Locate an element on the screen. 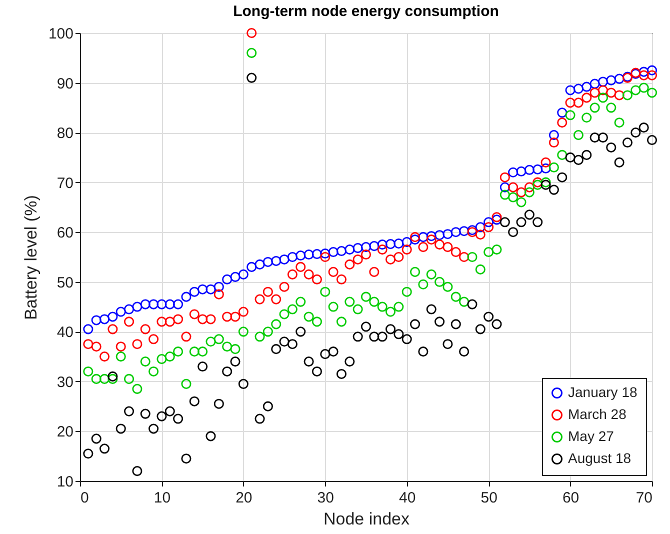  y-tick-label: 30 is located at coordinates (65, 382).